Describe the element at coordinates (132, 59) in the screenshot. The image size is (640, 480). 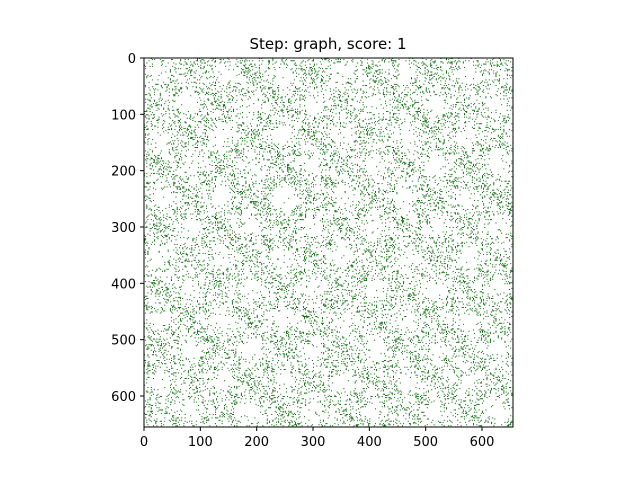
I see `y-tick-label: 0` at that location.